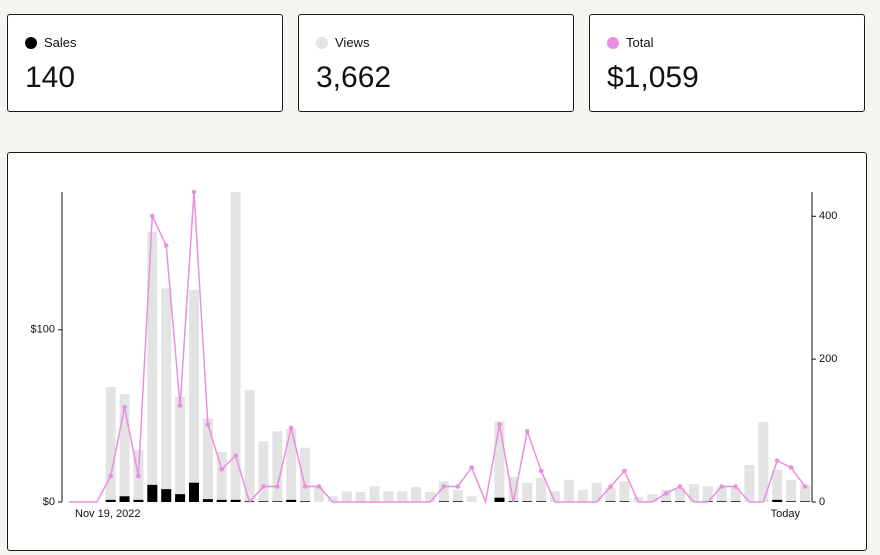 The width and height of the screenshot is (880, 555). What do you see at coordinates (828, 359) in the screenshot?
I see `y2-tick-label: 200` at bounding box center [828, 359].